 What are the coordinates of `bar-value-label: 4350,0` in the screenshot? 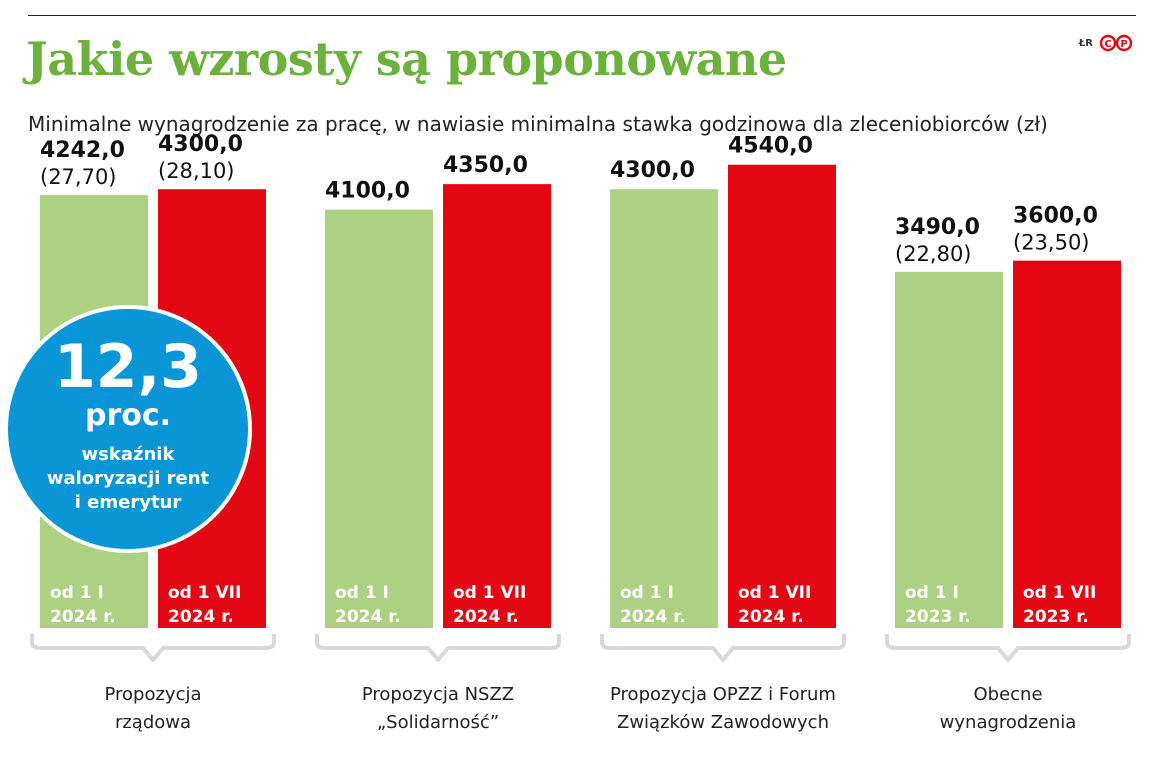 It's located at (485, 165).